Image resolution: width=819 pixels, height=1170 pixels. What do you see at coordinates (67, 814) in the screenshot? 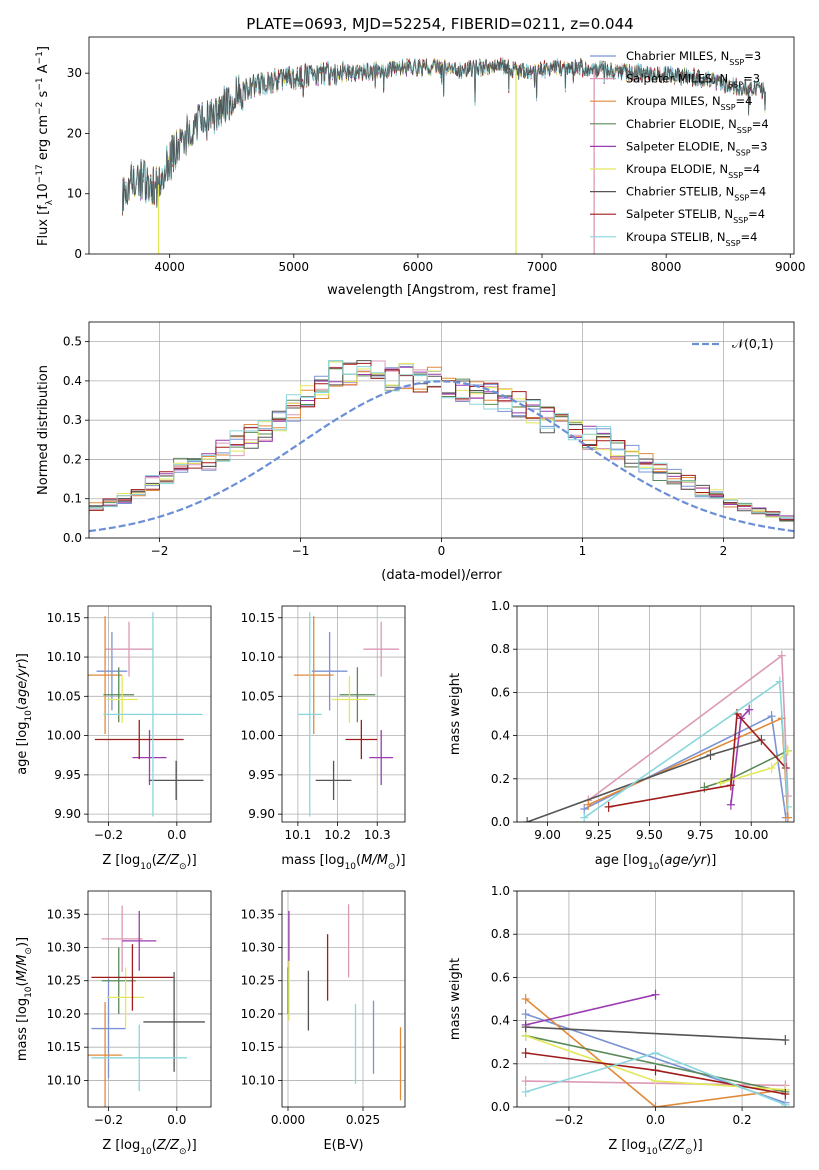
I see `y-tick-label: 9.90` at bounding box center [67, 814].